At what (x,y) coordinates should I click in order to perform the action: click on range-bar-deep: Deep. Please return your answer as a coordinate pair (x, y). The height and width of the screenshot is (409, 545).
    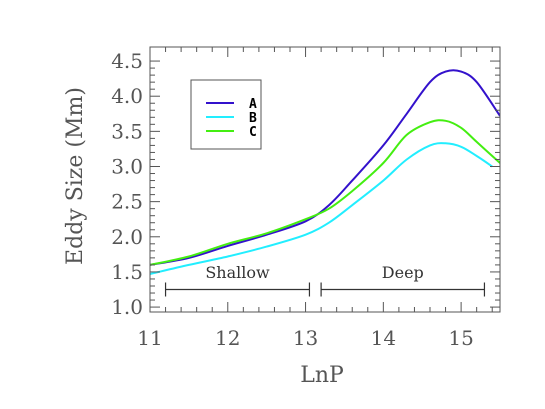
    Looking at the image, I should click on (403, 280).